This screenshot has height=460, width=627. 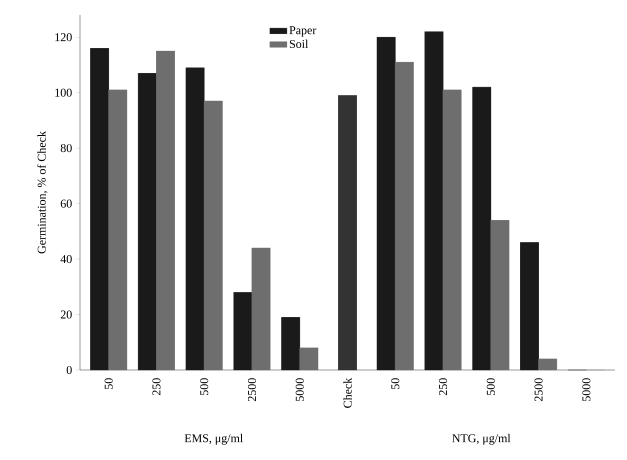 What do you see at coordinates (63, 37) in the screenshot?
I see `y-tick-label: 120` at bounding box center [63, 37].